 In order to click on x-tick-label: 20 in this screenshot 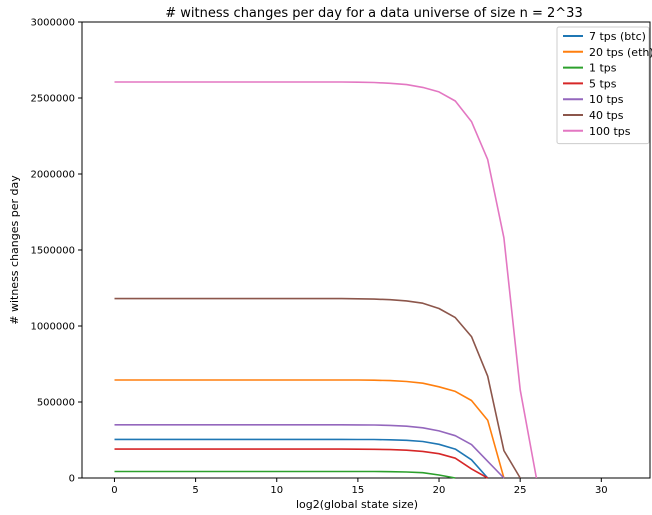, I will do `click(439, 490)`.